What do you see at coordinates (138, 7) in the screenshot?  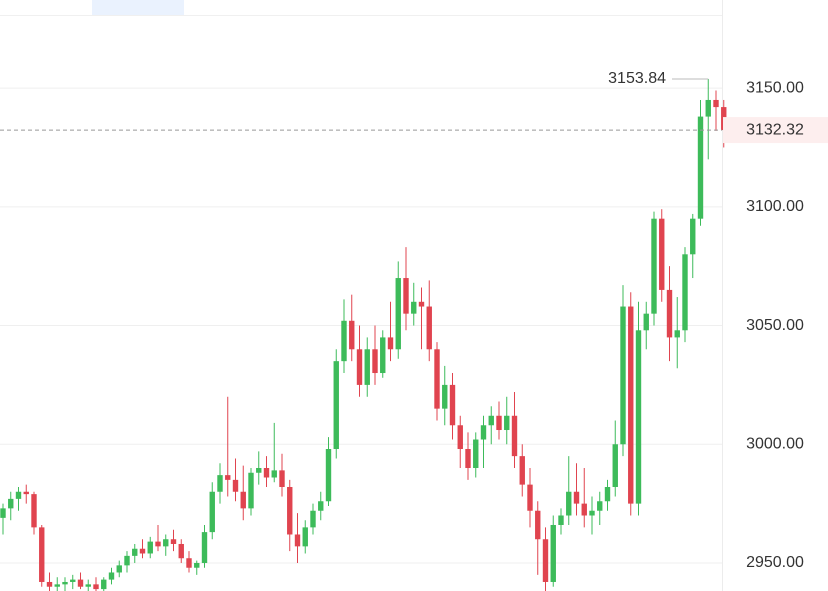 I see `tab-highlight` at bounding box center [138, 7].